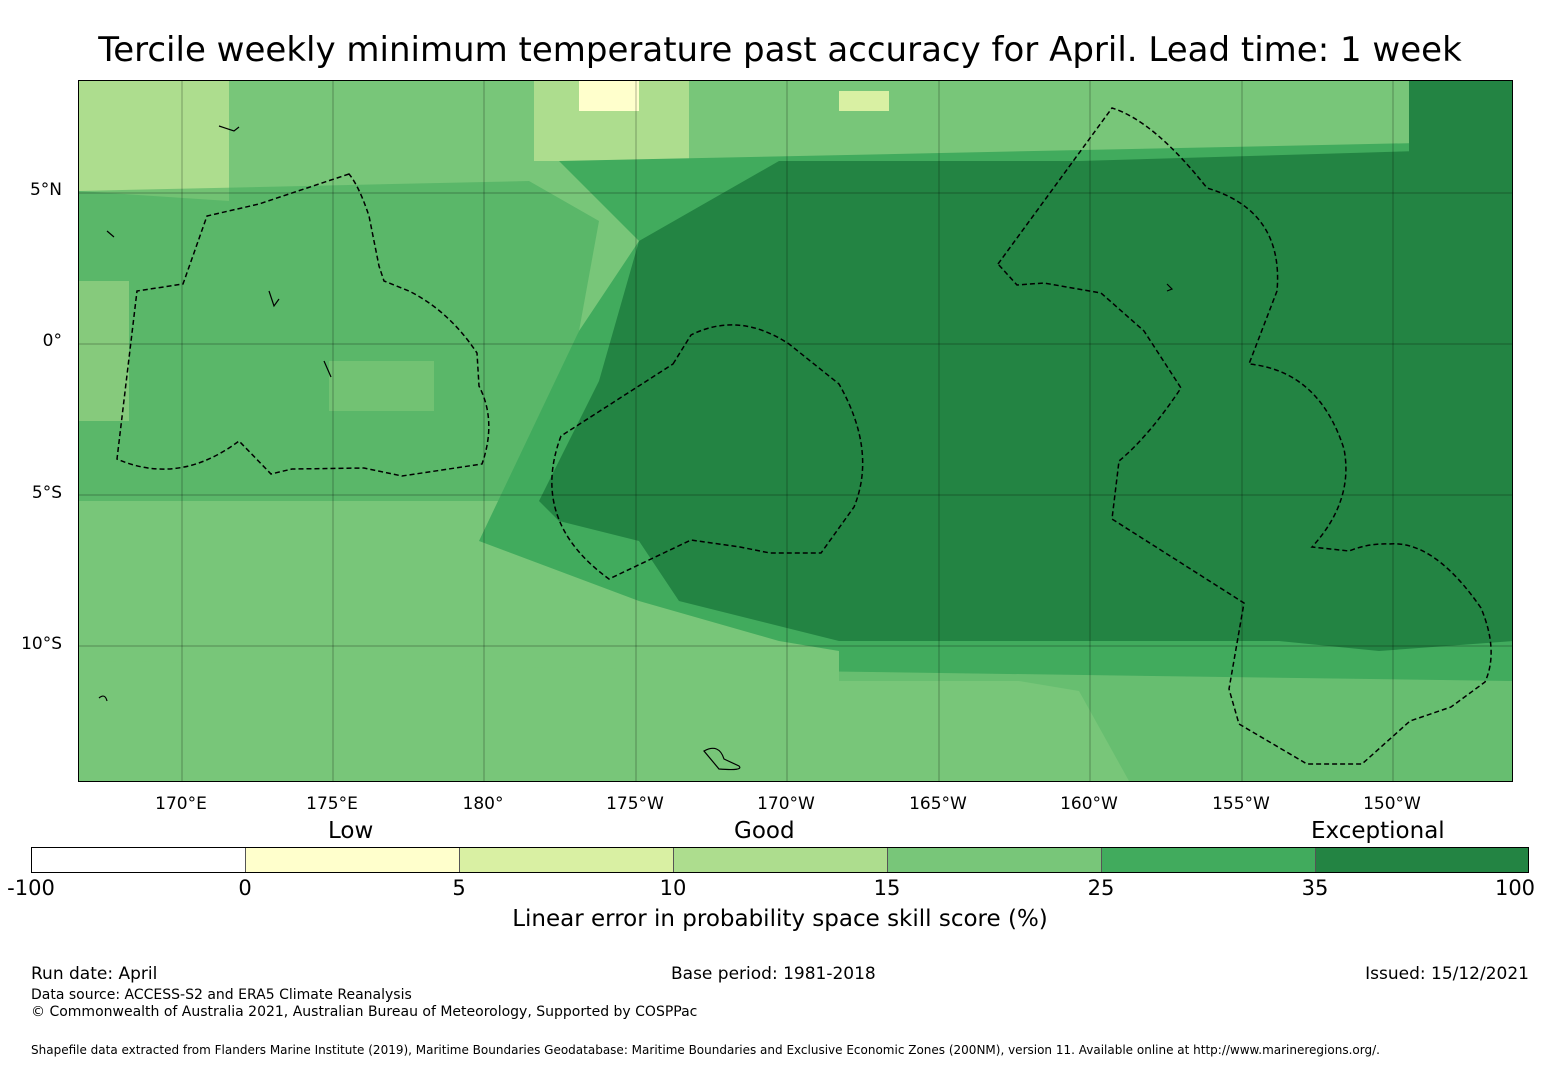 This screenshot has height=1065, width=1560. What do you see at coordinates (332, 804) in the screenshot?
I see `lon-label-175e: 175°E` at bounding box center [332, 804].